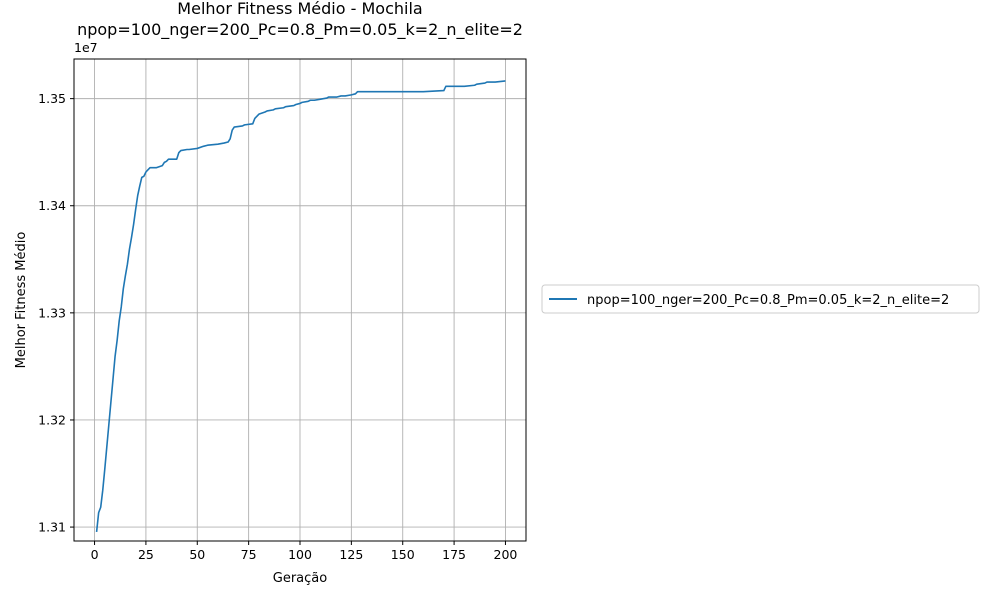 This screenshot has height=600, width=1000. I want to click on x-axis: 0 25 50 75 100 125 150 175 200, so click(304, 551).